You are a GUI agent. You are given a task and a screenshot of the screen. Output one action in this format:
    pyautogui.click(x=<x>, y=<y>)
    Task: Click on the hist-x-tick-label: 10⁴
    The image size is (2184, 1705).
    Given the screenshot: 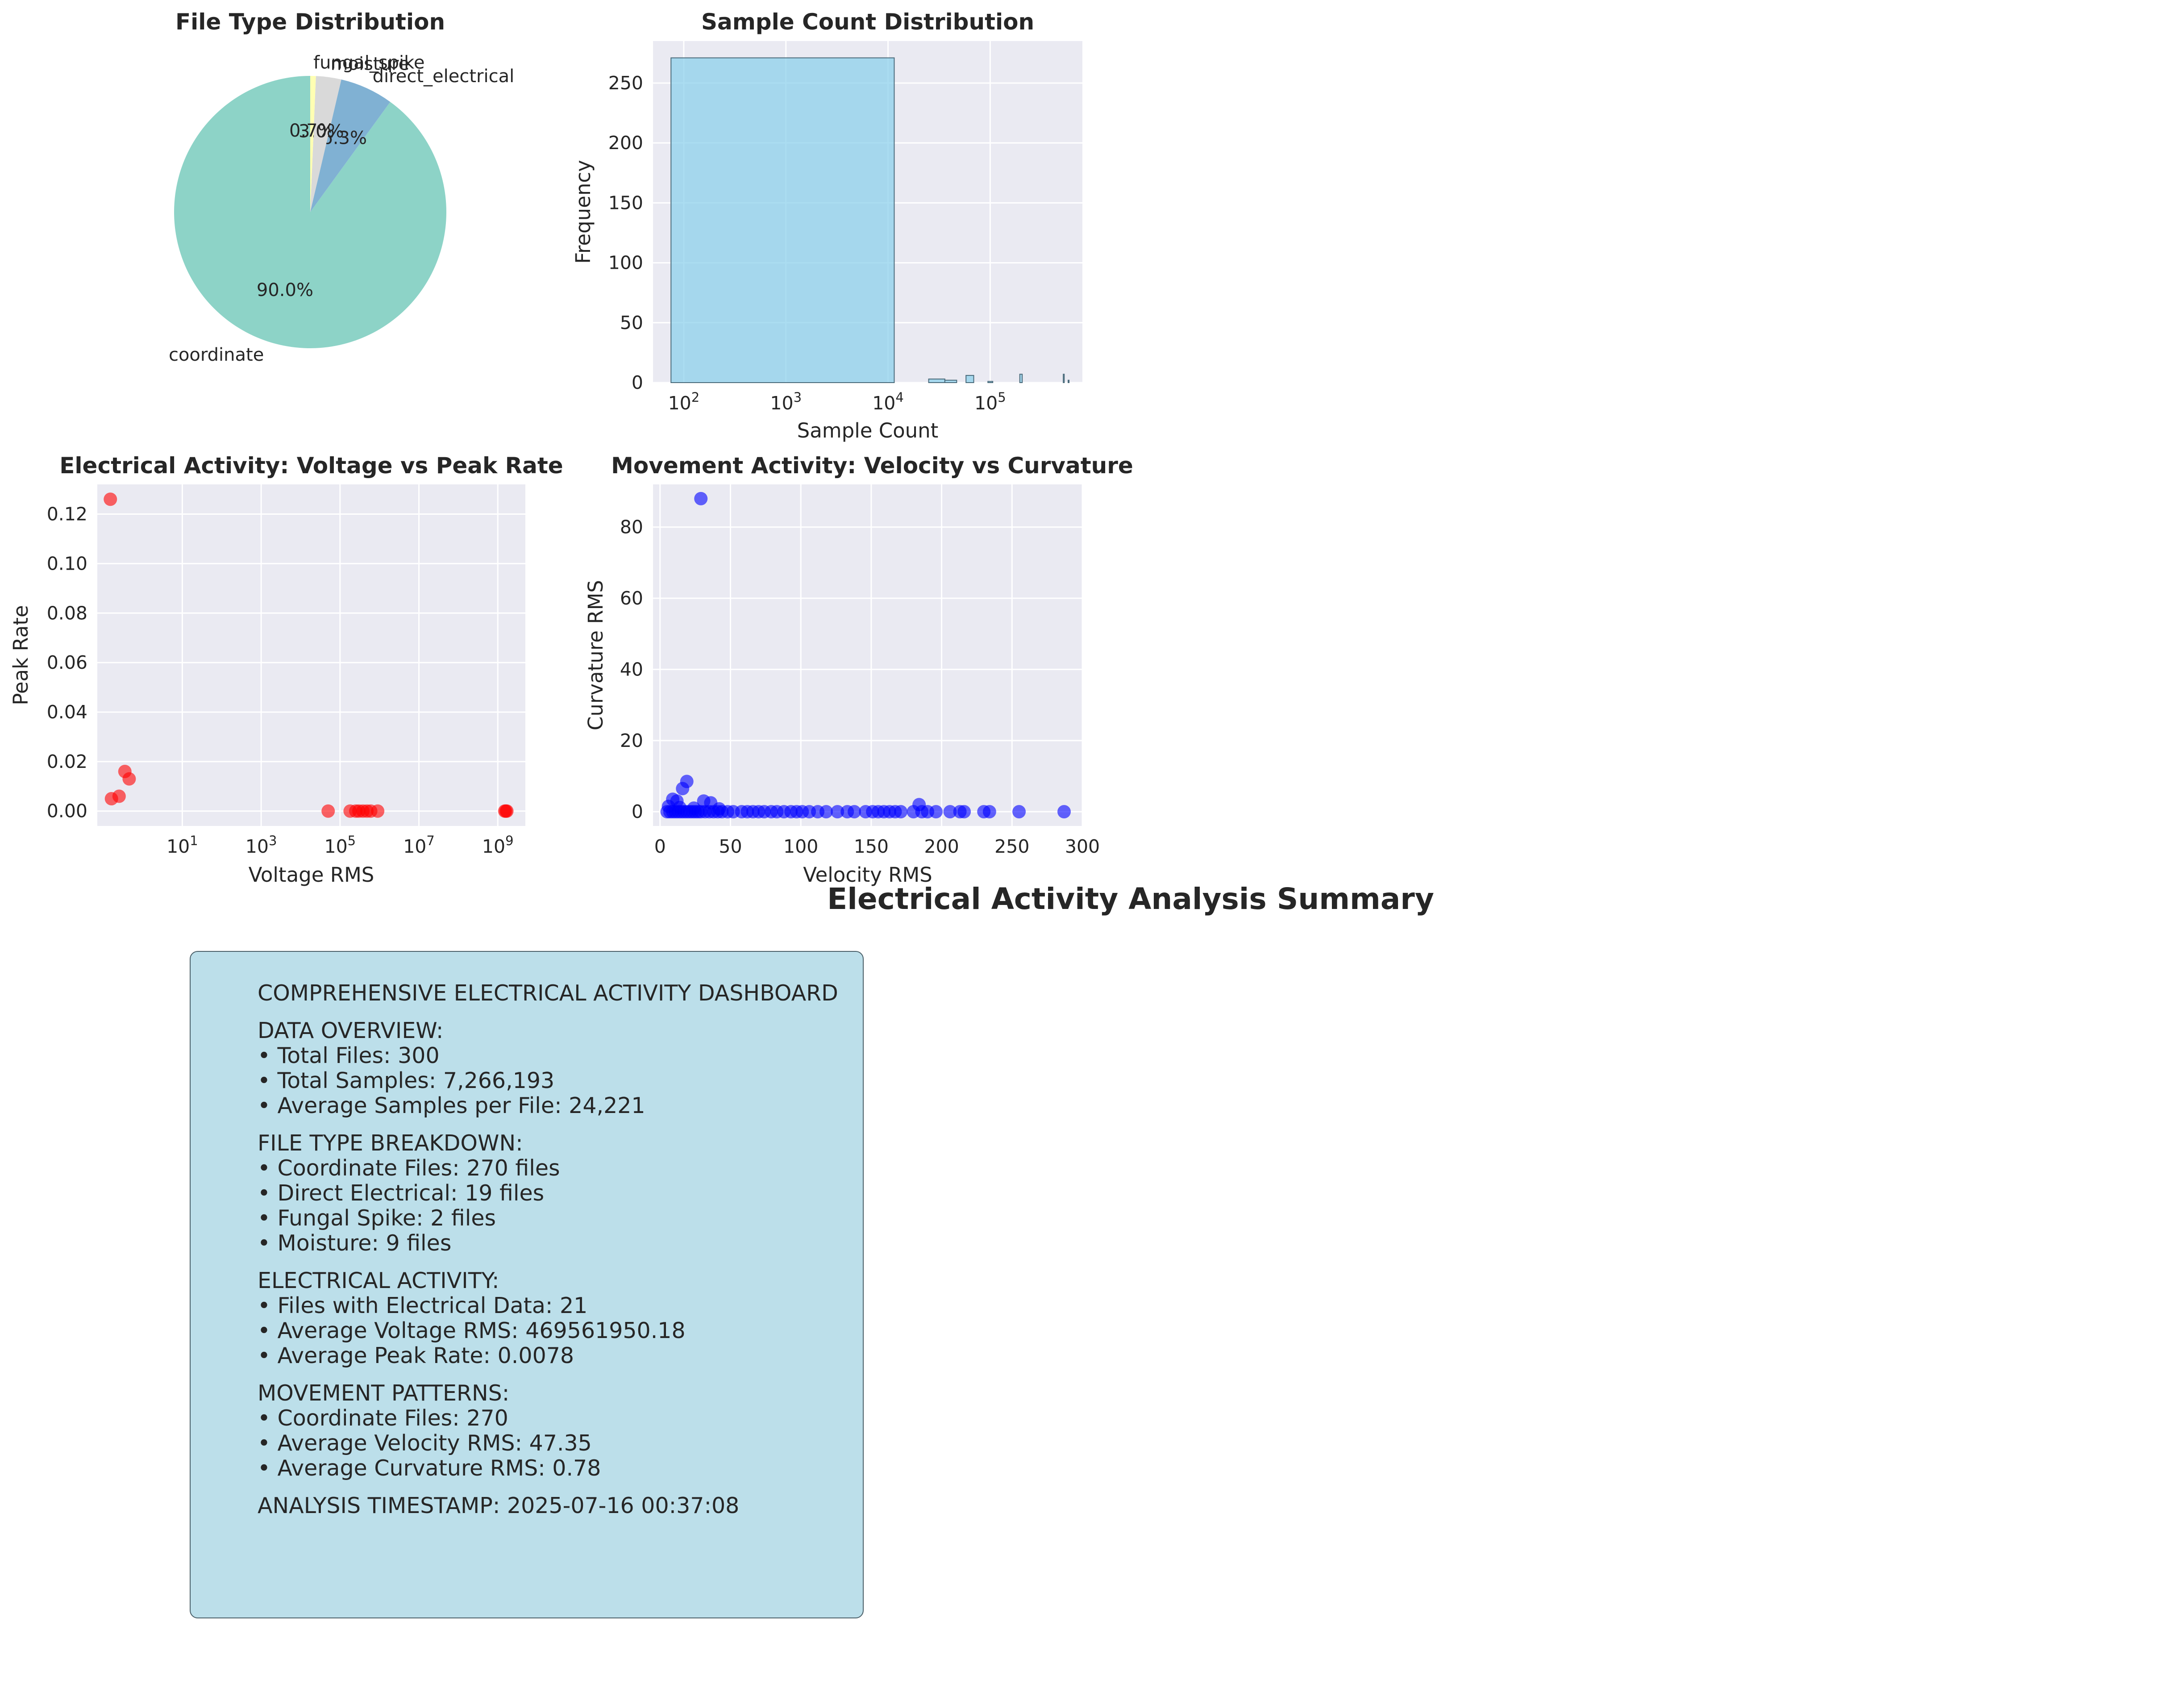 What is the action you would take?
    pyautogui.click(x=888, y=402)
    